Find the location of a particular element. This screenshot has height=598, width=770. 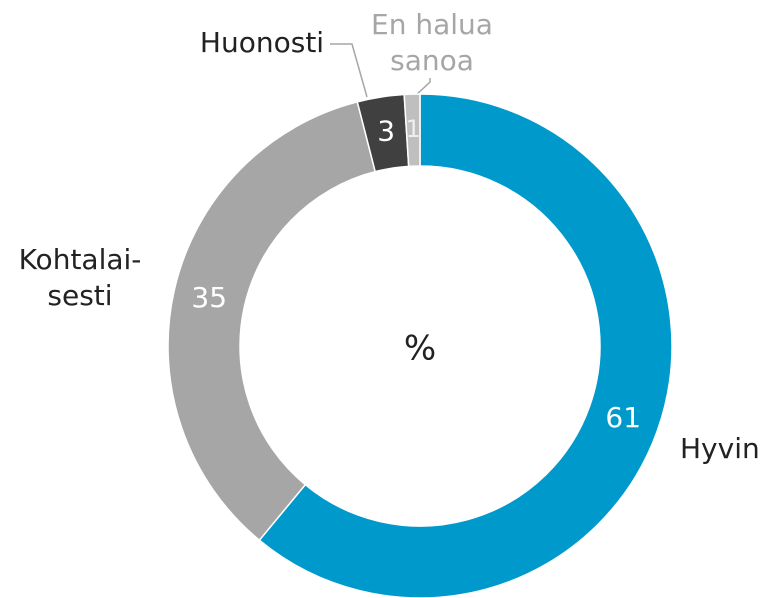

category-label: En halua sanoa is located at coordinates (432, 42).